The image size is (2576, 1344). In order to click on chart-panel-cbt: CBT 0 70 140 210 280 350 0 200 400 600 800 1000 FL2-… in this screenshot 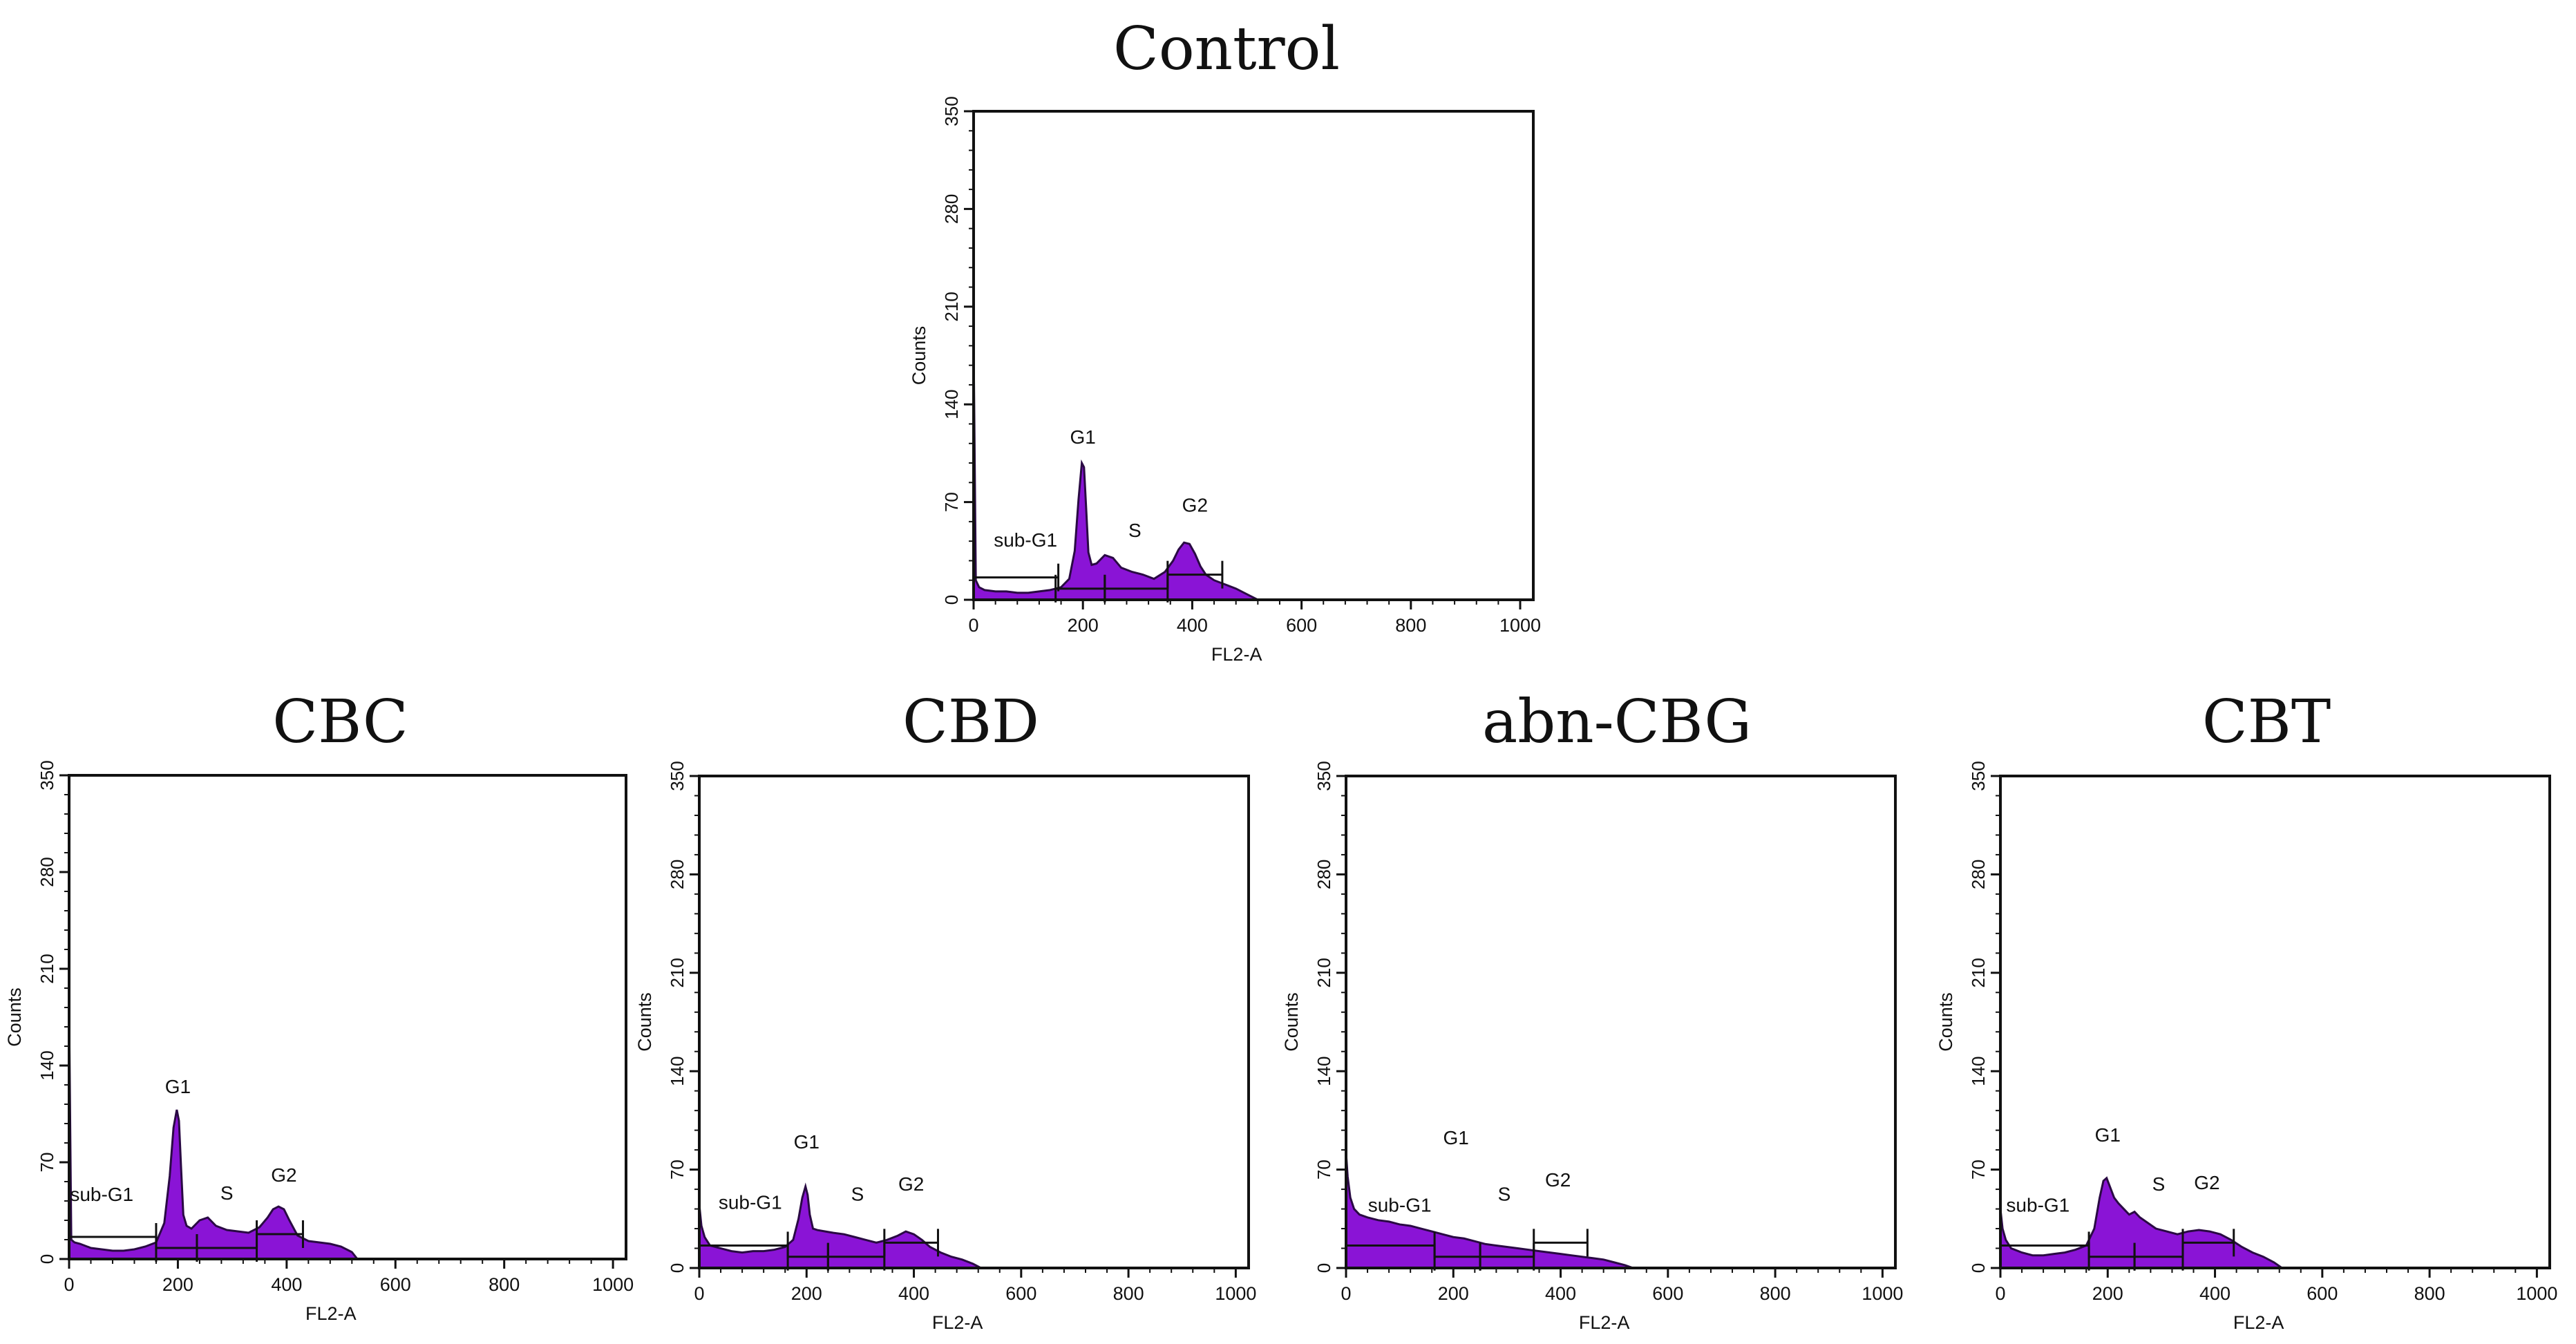, I will do `click(2249, 1010)`.